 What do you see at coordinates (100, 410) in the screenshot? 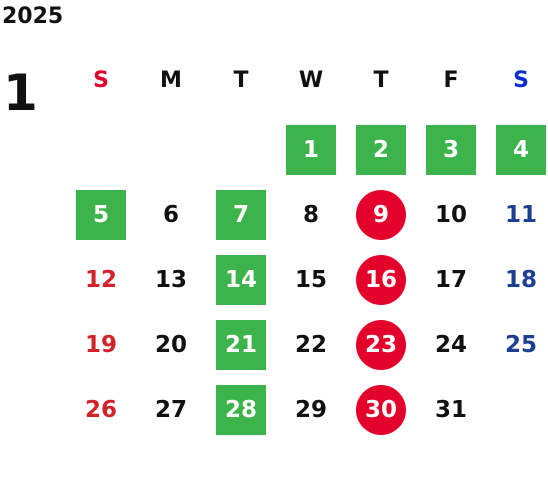
I see `day-cell-26: 26` at bounding box center [100, 410].